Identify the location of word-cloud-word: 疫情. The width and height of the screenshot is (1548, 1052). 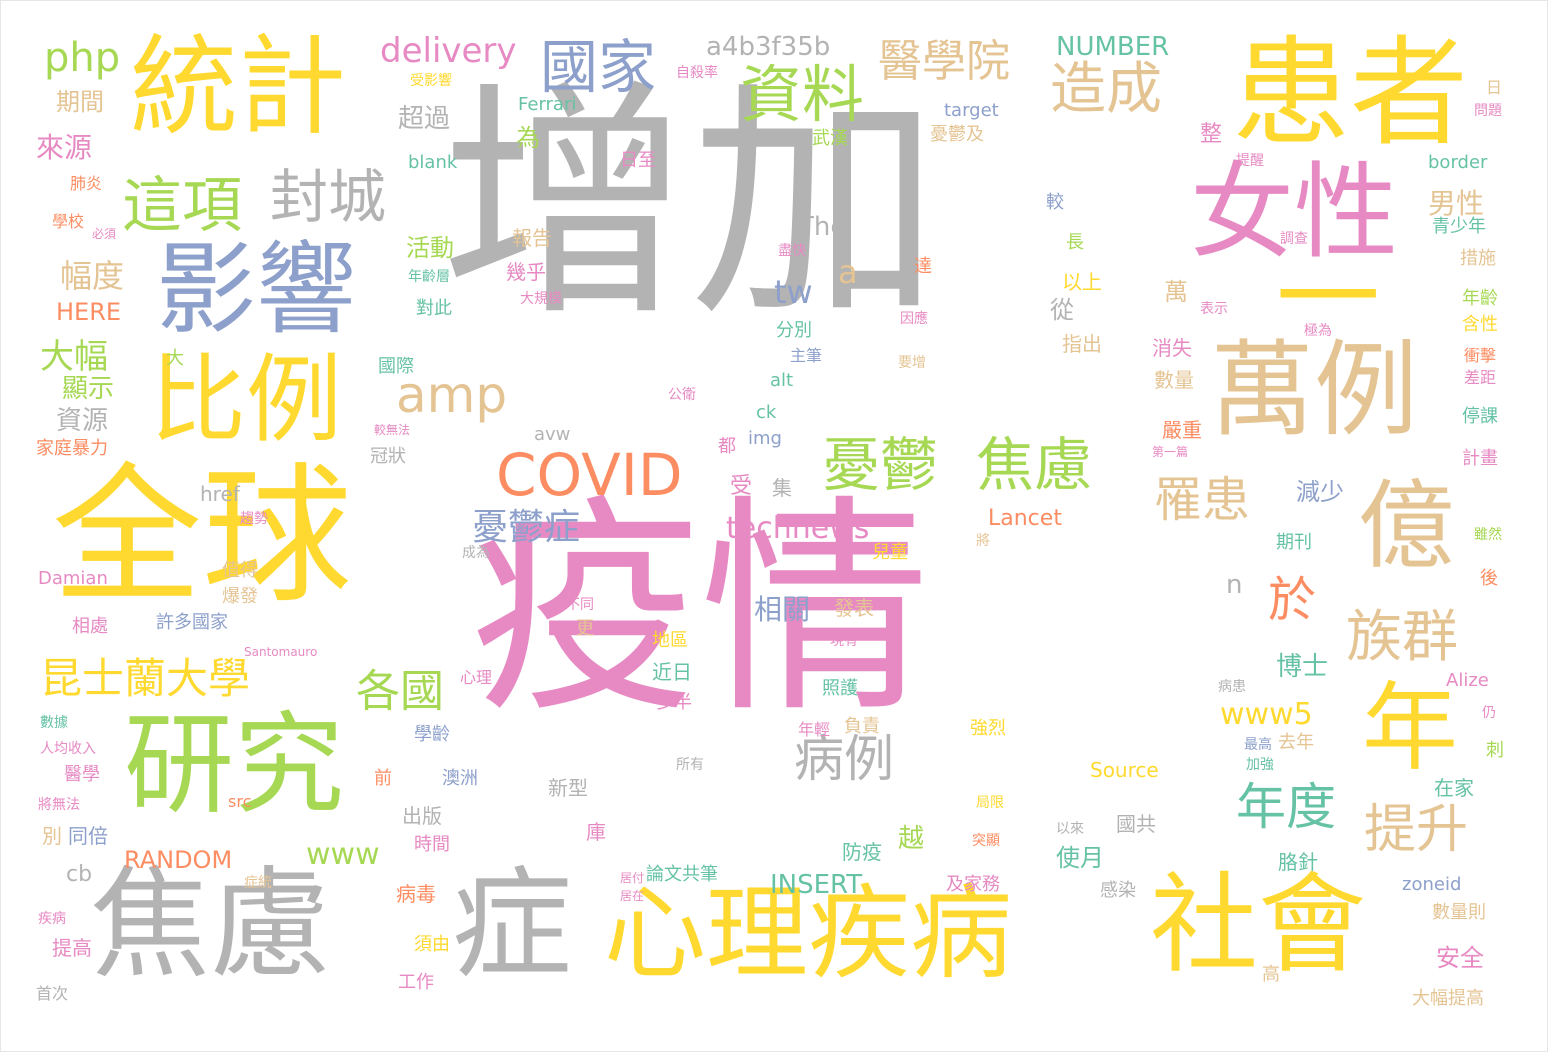
(700, 610).